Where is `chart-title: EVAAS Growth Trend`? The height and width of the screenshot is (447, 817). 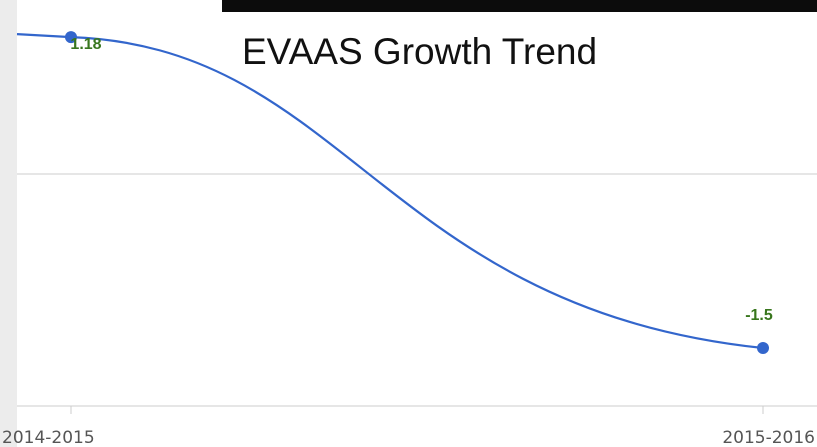 chart-title: EVAAS Growth Trend is located at coordinates (419, 51).